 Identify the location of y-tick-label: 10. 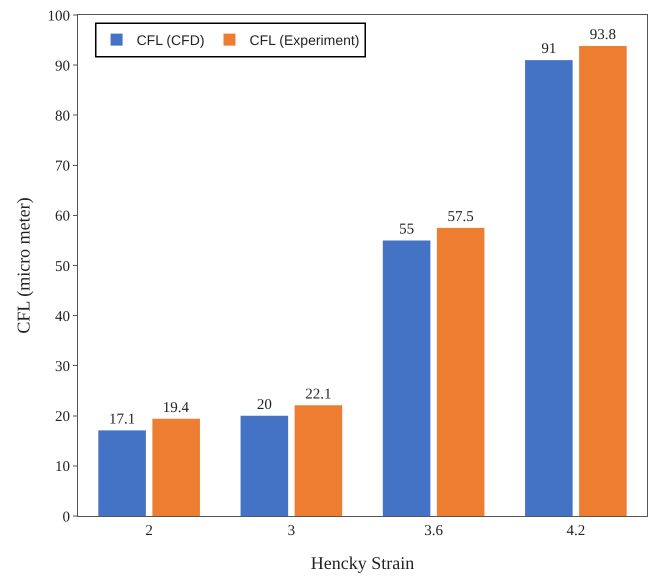
(62, 467).